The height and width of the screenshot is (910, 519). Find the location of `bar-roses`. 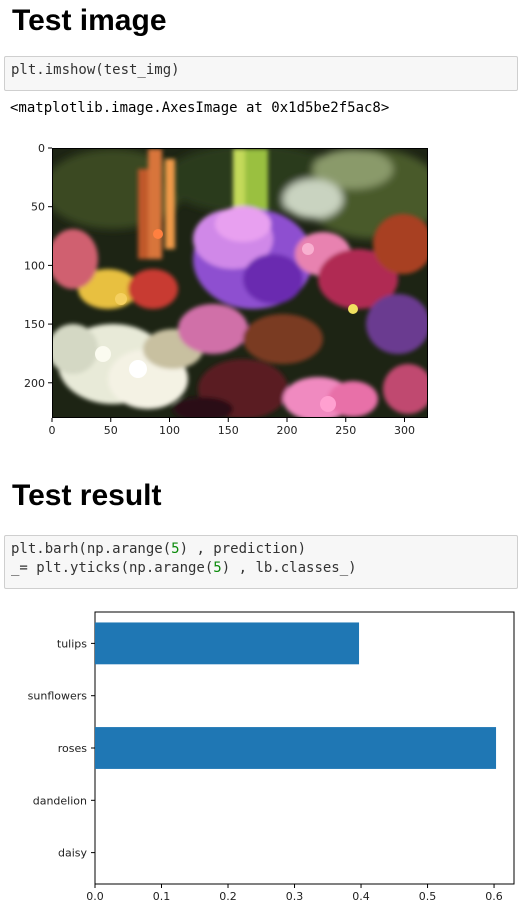

bar-roses is located at coordinates (296, 748).